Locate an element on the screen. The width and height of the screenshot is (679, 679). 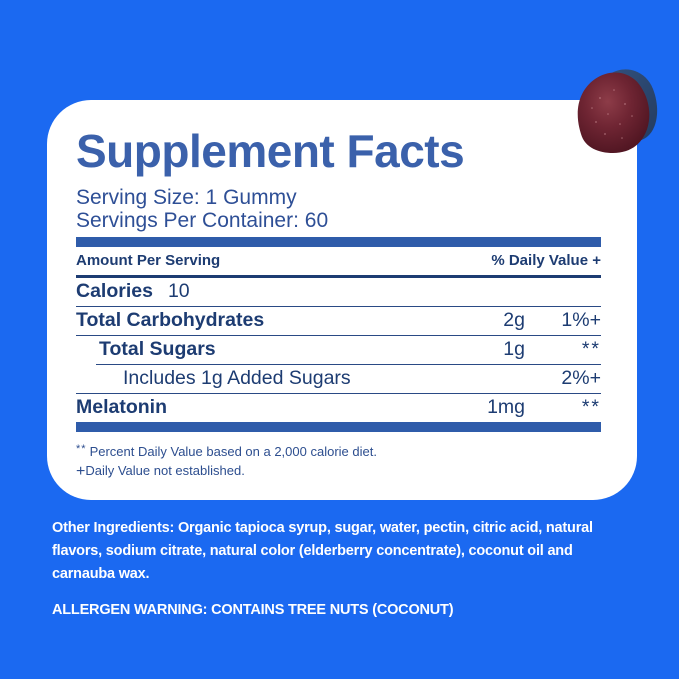
divider-bar-top is located at coordinates (338, 241).